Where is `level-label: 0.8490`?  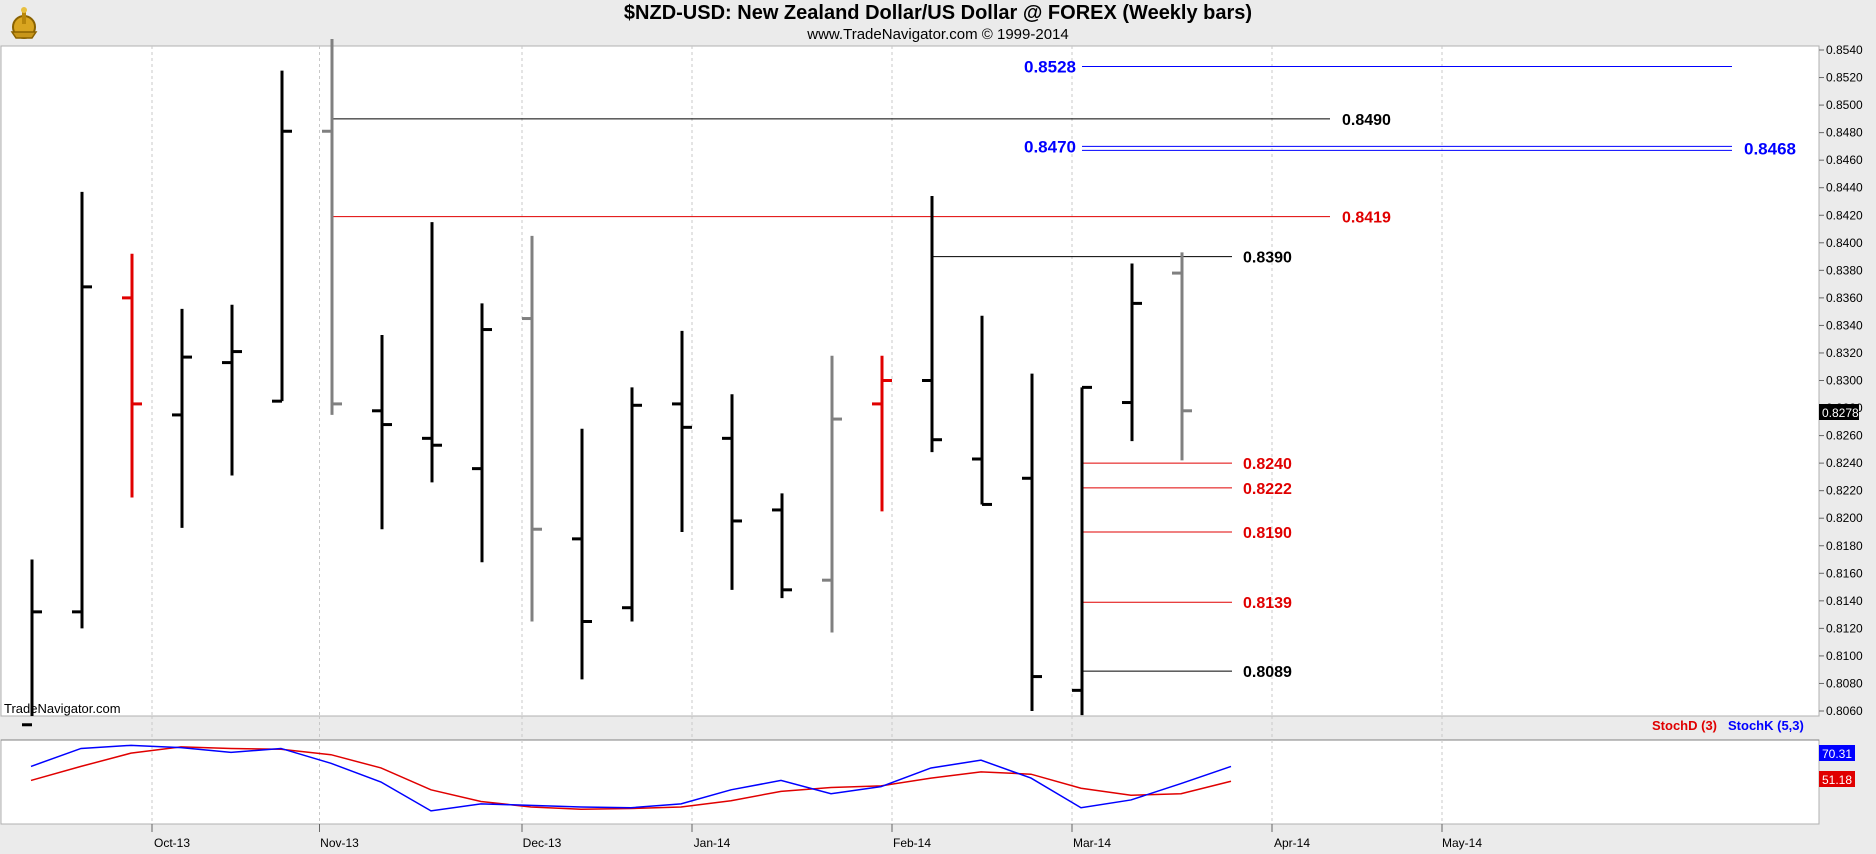 level-label: 0.8490 is located at coordinates (1366, 120).